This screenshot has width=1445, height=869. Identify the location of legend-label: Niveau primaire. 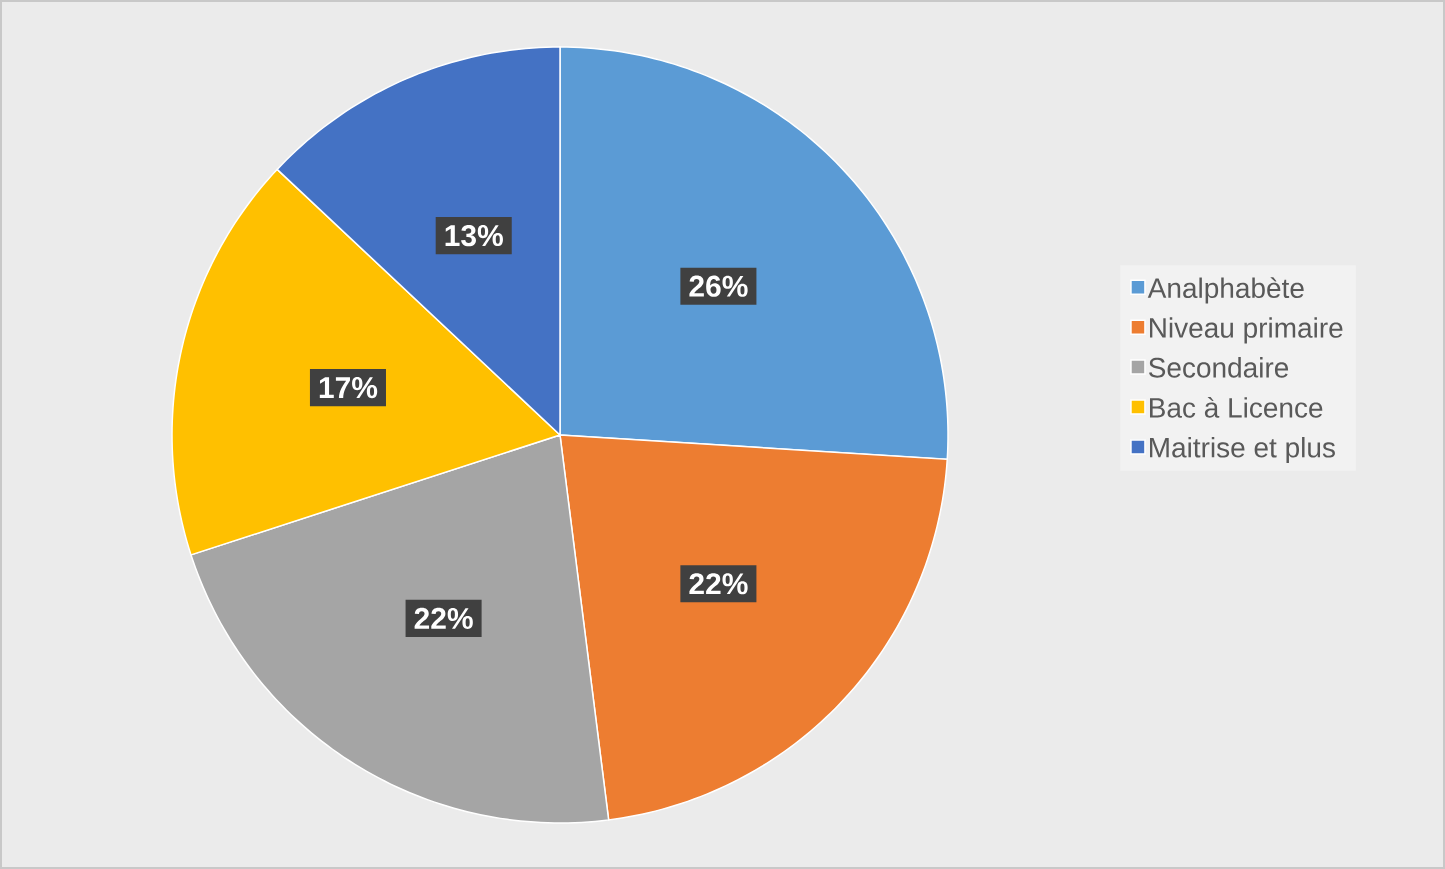
(1246, 330).